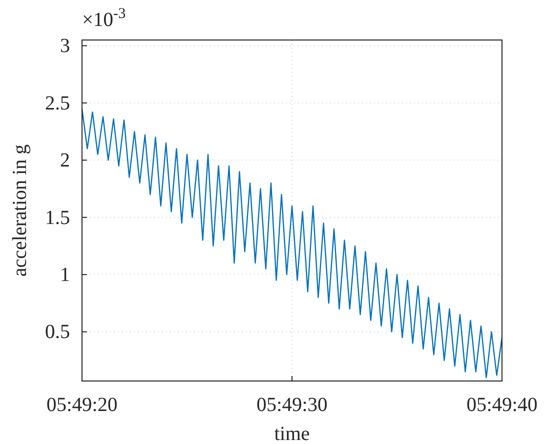  Describe the element at coordinates (82, 405) in the screenshot. I see `x-tick-label: 05:49:20` at that location.